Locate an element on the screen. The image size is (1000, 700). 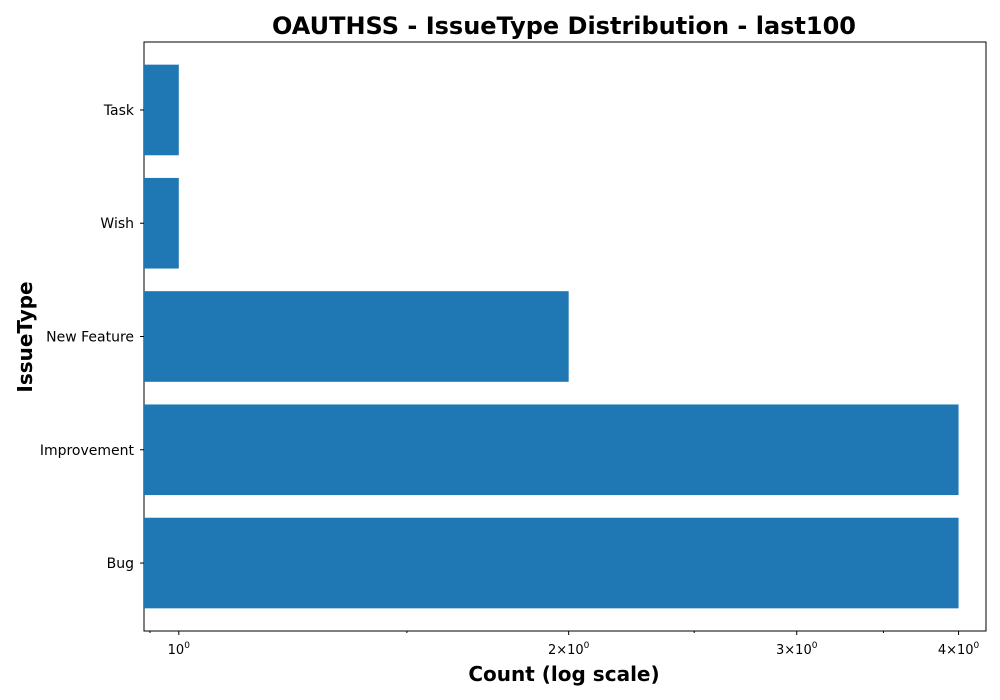
y-tick-label: Wish is located at coordinates (117, 224).